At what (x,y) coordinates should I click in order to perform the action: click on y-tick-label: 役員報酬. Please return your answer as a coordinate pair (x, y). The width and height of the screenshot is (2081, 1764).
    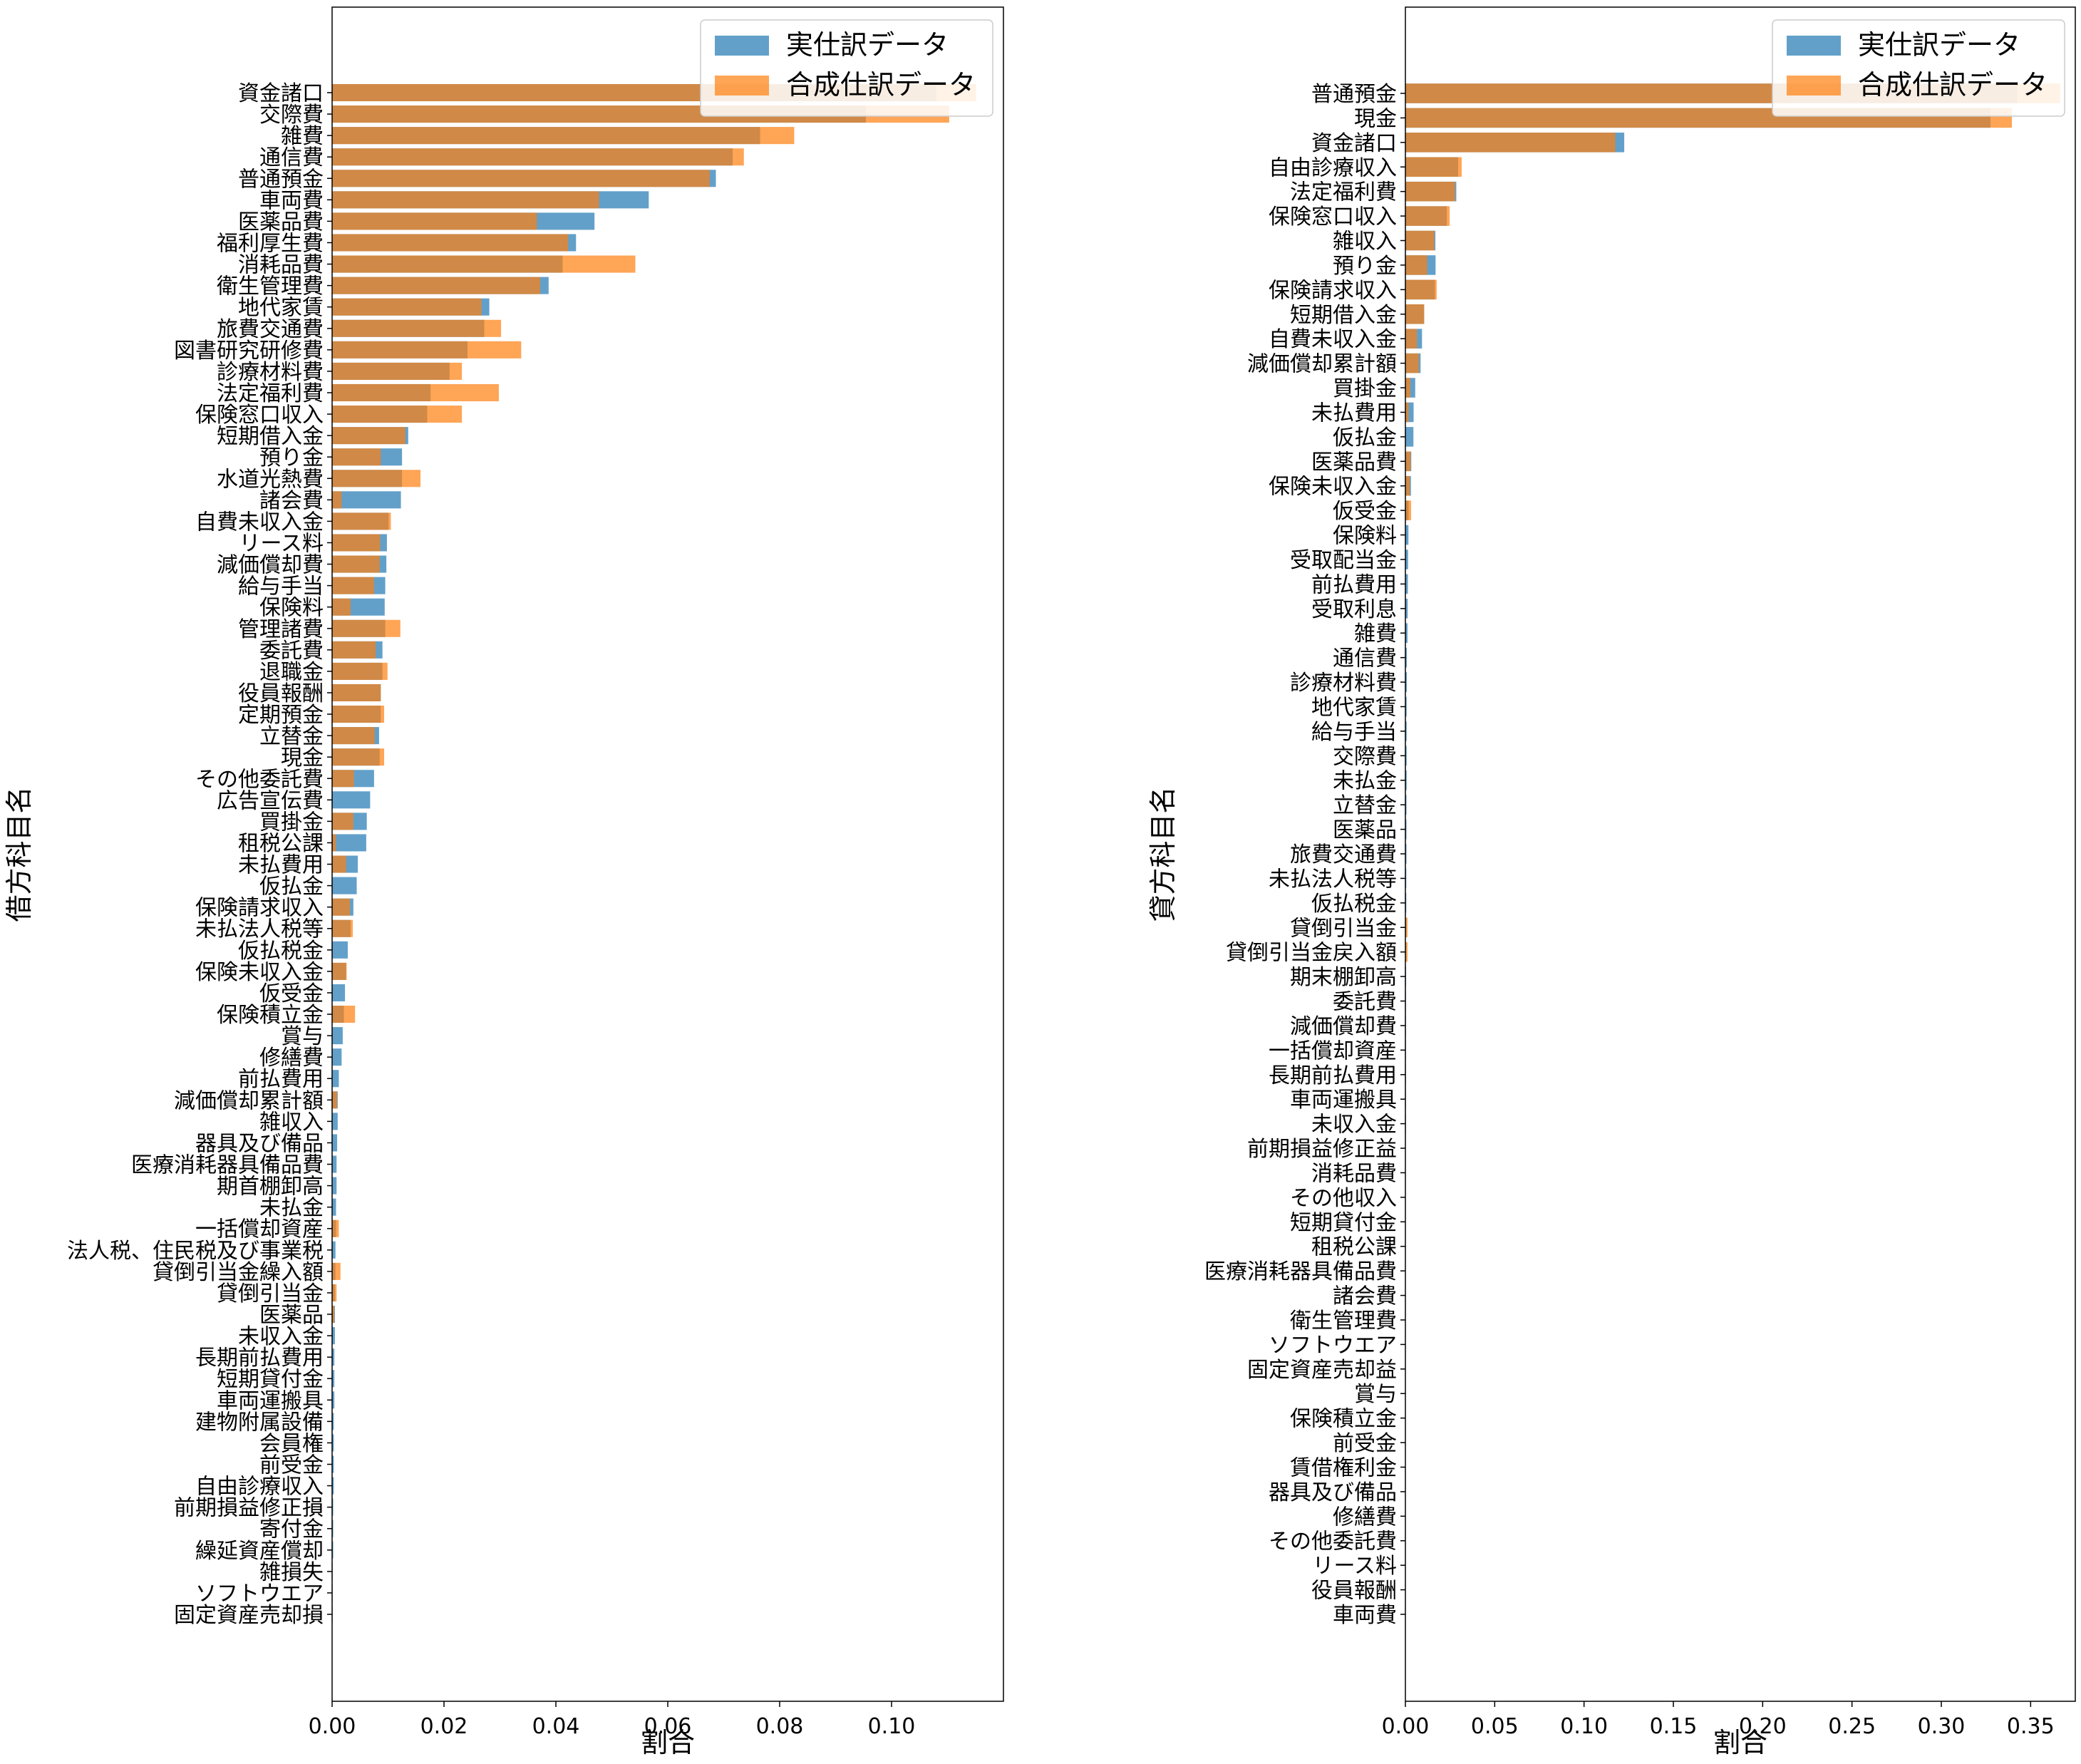
    Looking at the image, I should click on (1354, 1592).